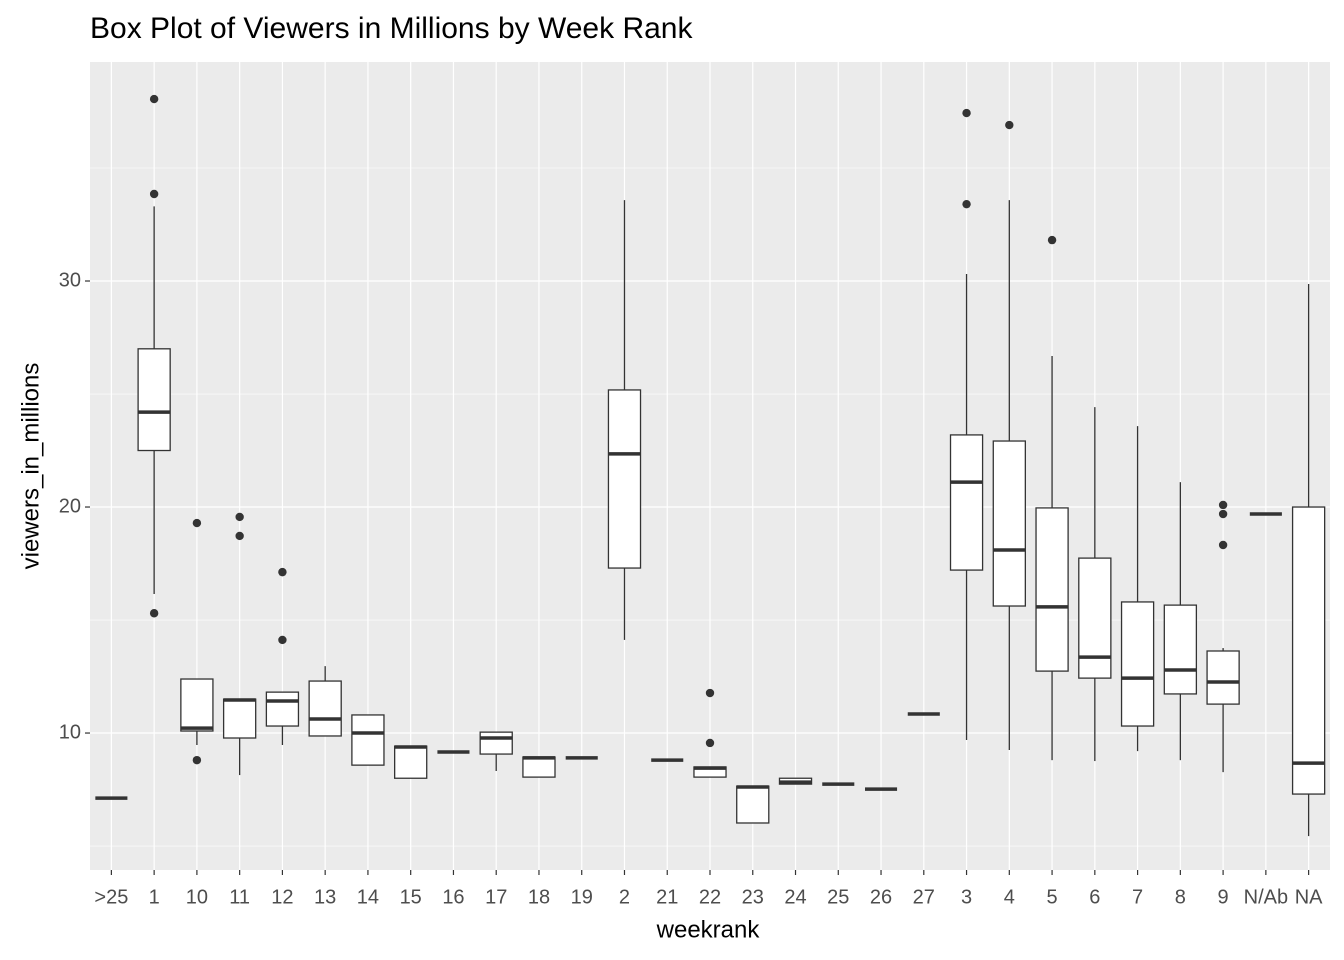  I want to click on x-tick-label: 13, so click(325, 897).